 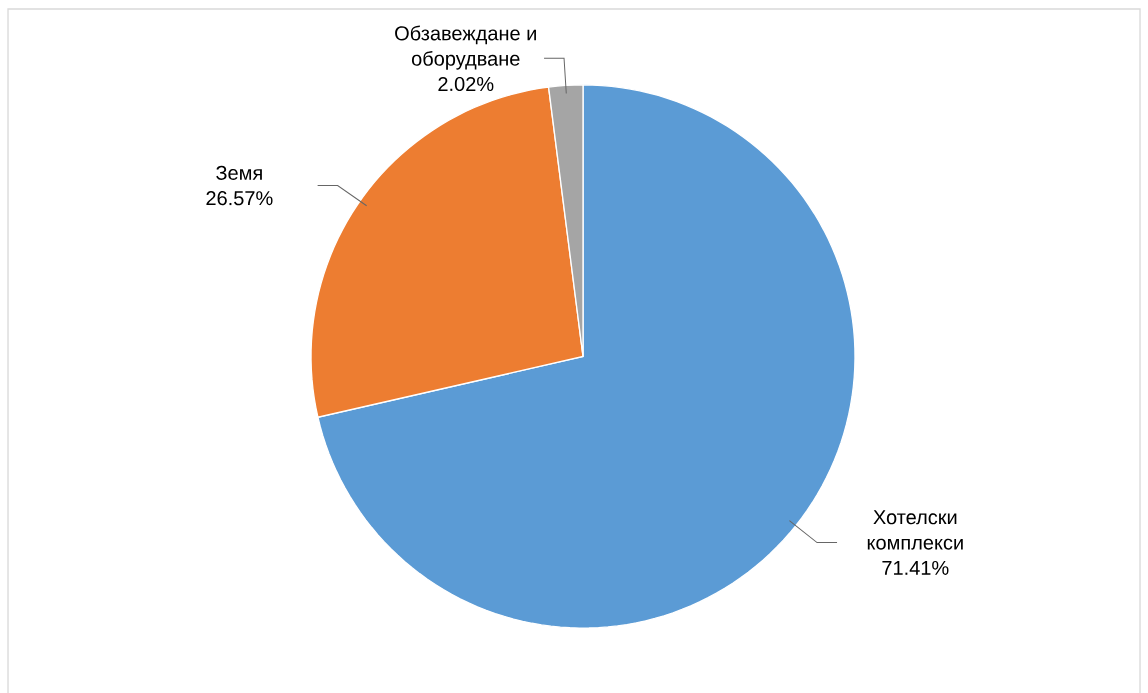 What do you see at coordinates (465, 47) in the screenshot?
I see `slice-label: Обзавеждане и оборудване` at bounding box center [465, 47].